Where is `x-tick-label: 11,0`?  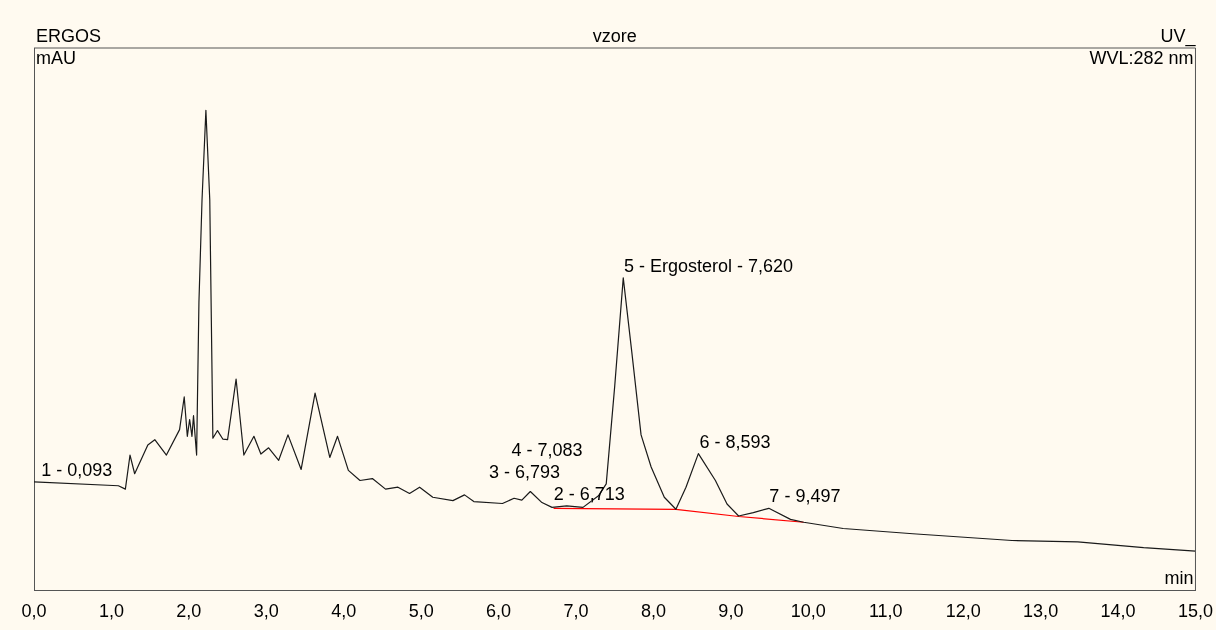
x-tick-label: 11,0 is located at coordinates (885, 611).